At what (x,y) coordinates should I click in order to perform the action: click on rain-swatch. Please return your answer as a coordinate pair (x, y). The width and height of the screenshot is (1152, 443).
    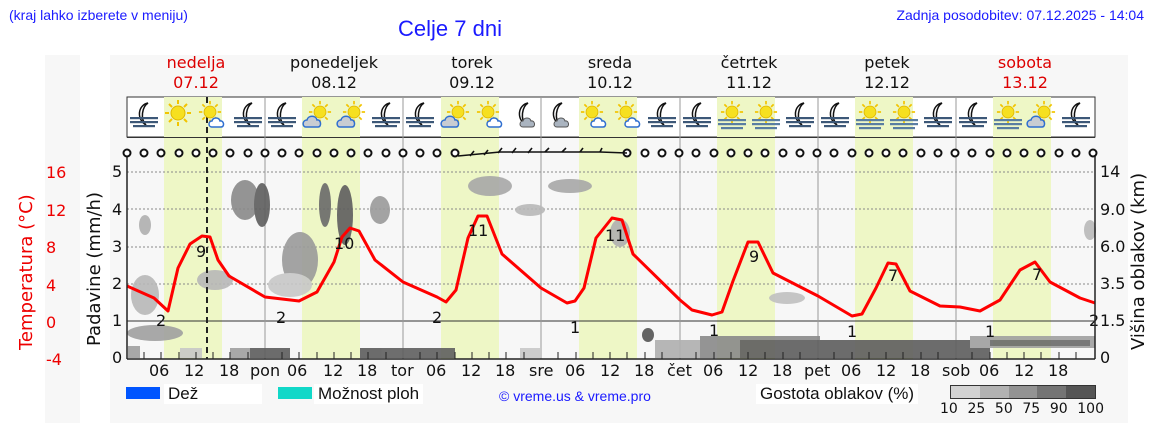
    Looking at the image, I should click on (143, 393).